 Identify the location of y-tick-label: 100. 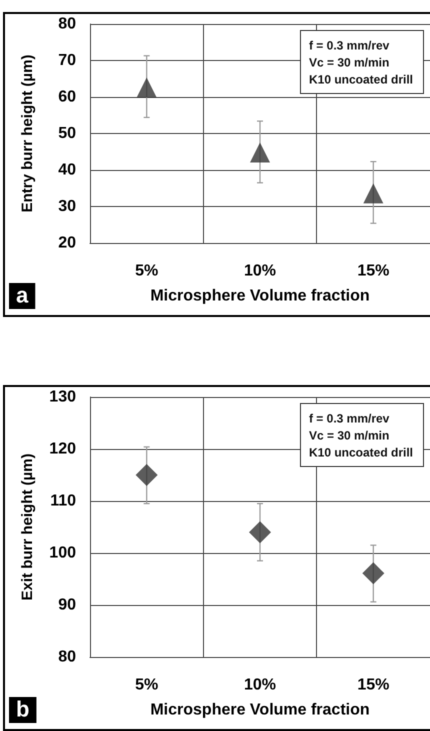
(62, 553).